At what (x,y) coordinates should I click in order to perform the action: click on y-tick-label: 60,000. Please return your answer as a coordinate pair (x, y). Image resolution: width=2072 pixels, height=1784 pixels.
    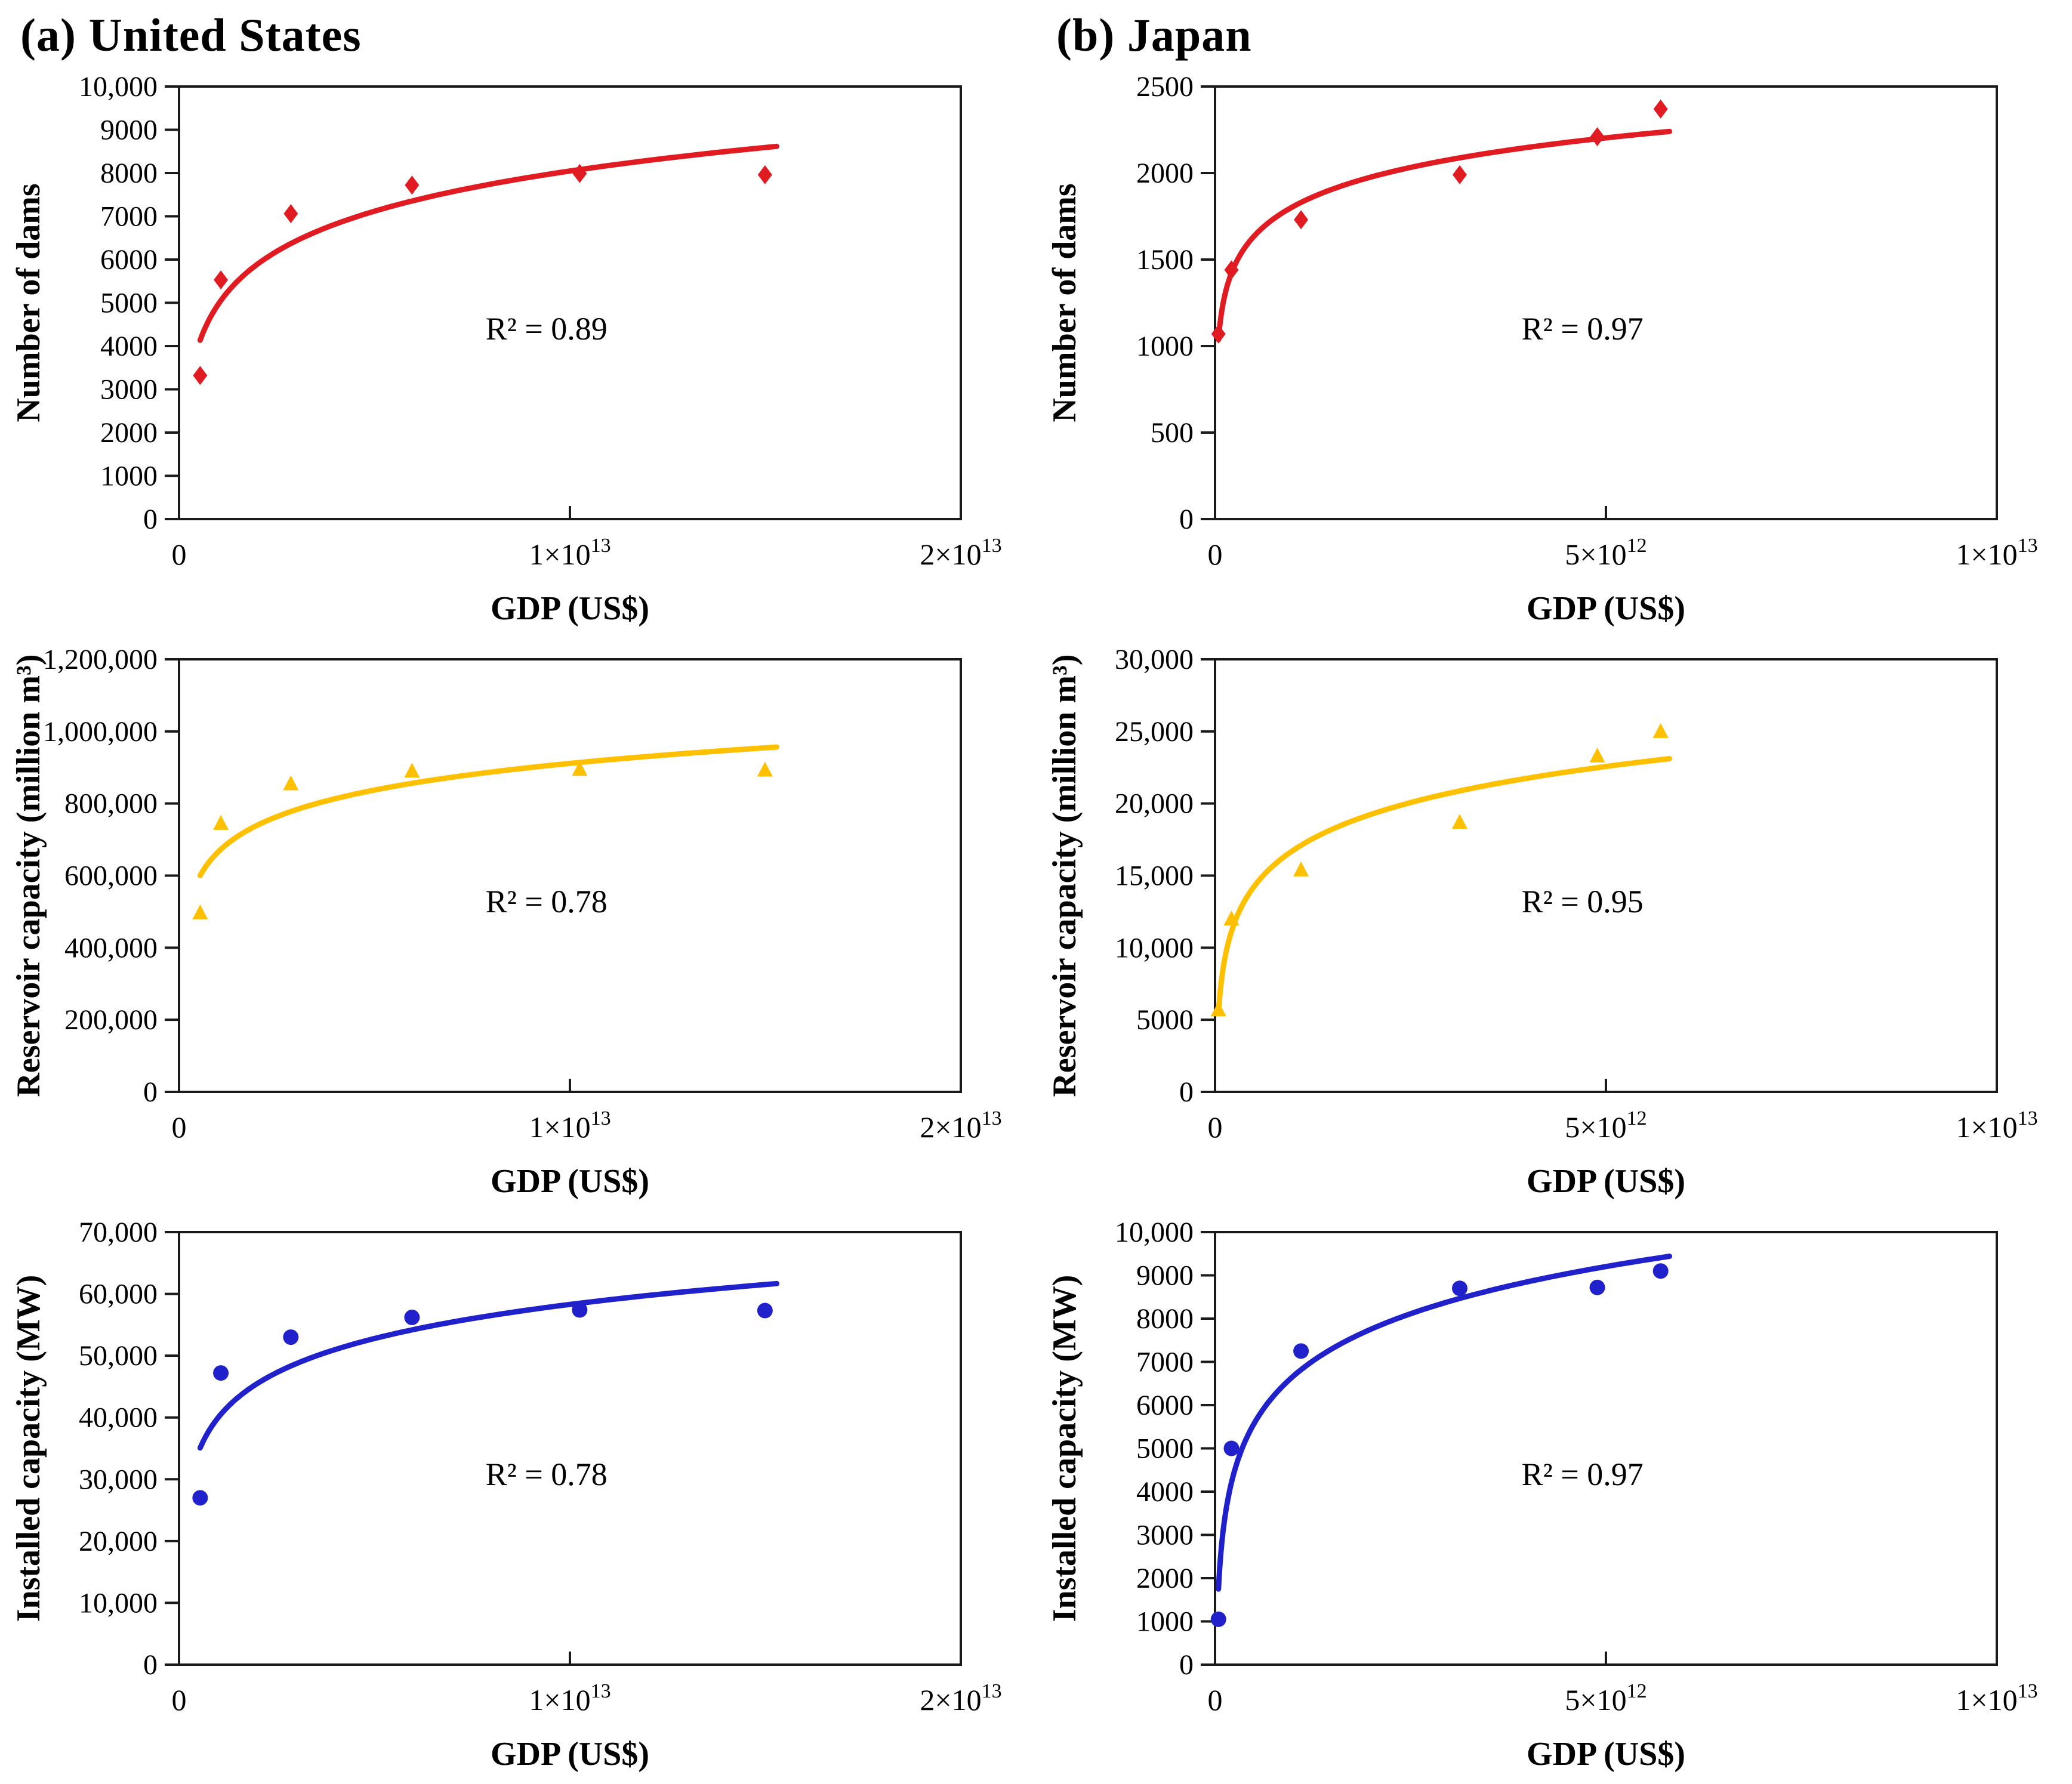
    Looking at the image, I should click on (119, 1294).